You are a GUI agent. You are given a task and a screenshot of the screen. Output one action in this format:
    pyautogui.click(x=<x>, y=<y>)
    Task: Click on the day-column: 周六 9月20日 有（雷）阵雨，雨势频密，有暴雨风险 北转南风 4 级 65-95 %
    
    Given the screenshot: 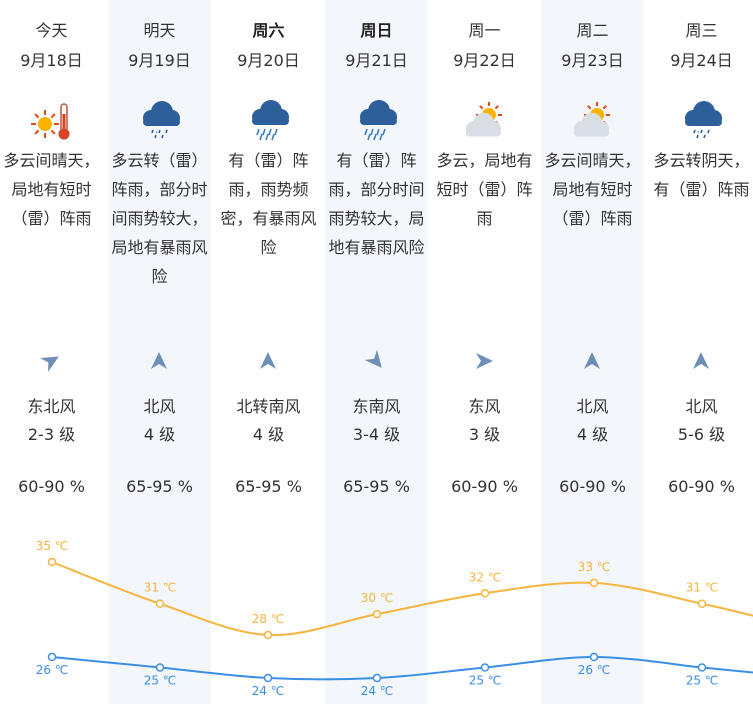 What is the action you would take?
    pyautogui.click(x=268, y=352)
    